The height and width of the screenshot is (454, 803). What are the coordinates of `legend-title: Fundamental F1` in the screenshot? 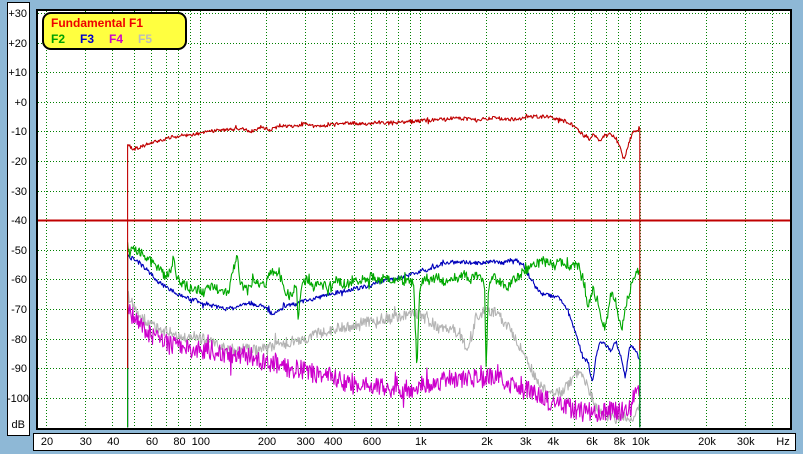 It's located at (97, 23).